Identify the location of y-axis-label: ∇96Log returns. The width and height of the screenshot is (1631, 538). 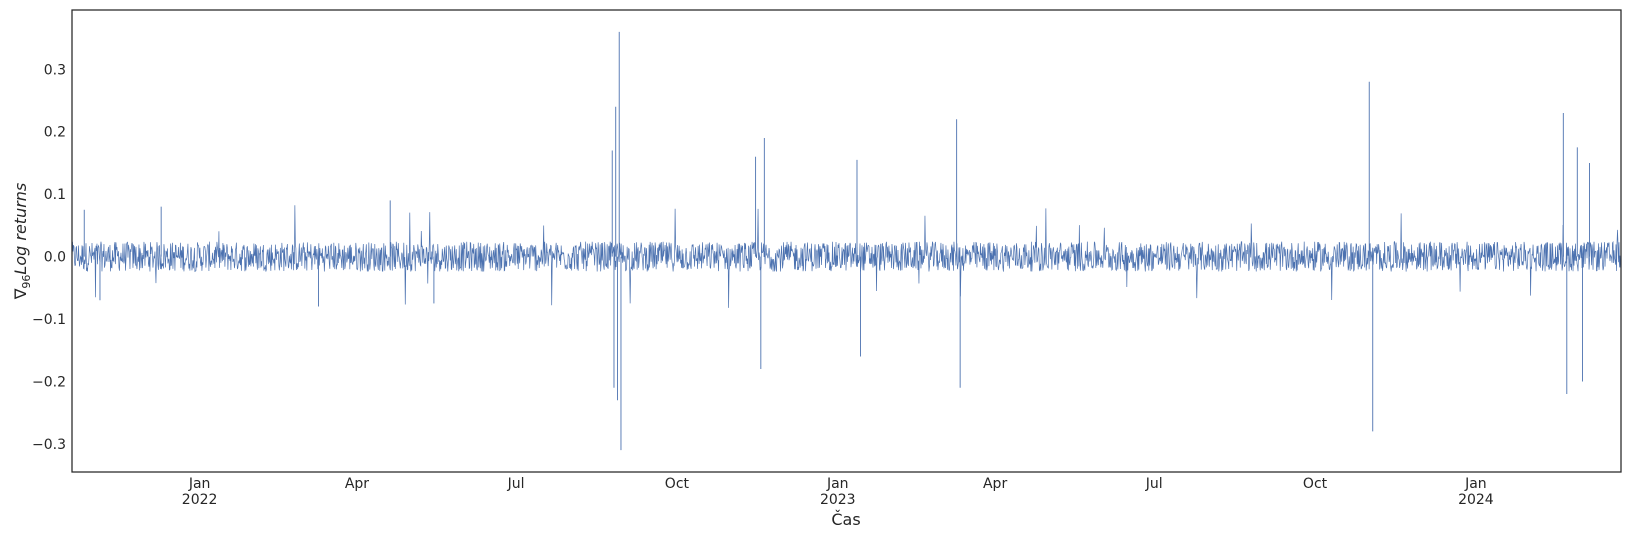
(22, 242).